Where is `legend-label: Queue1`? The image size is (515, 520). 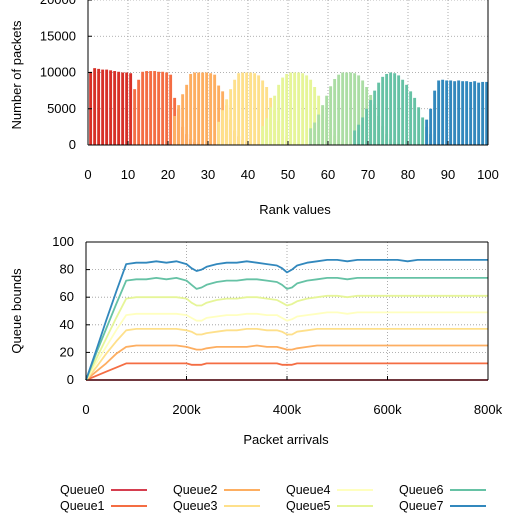 legend-label: Queue1 is located at coordinates (82, 506).